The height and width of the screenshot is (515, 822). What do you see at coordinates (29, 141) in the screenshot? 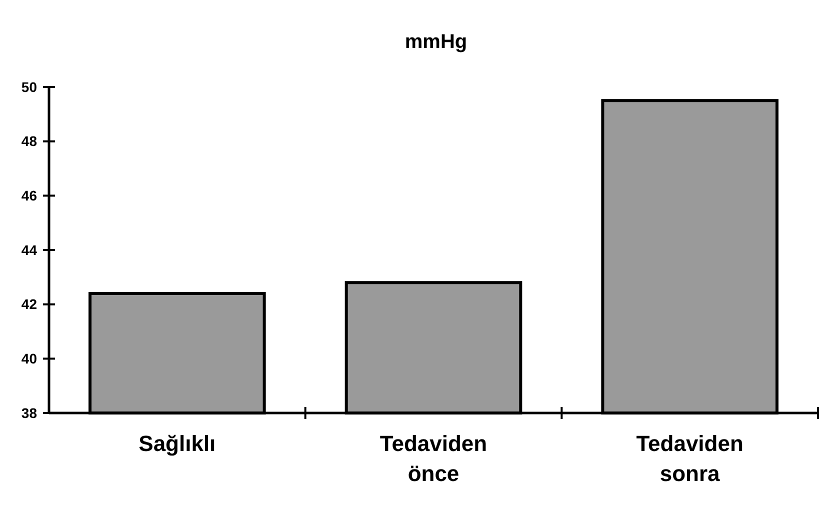
I see `y-tick-label: 48` at bounding box center [29, 141].